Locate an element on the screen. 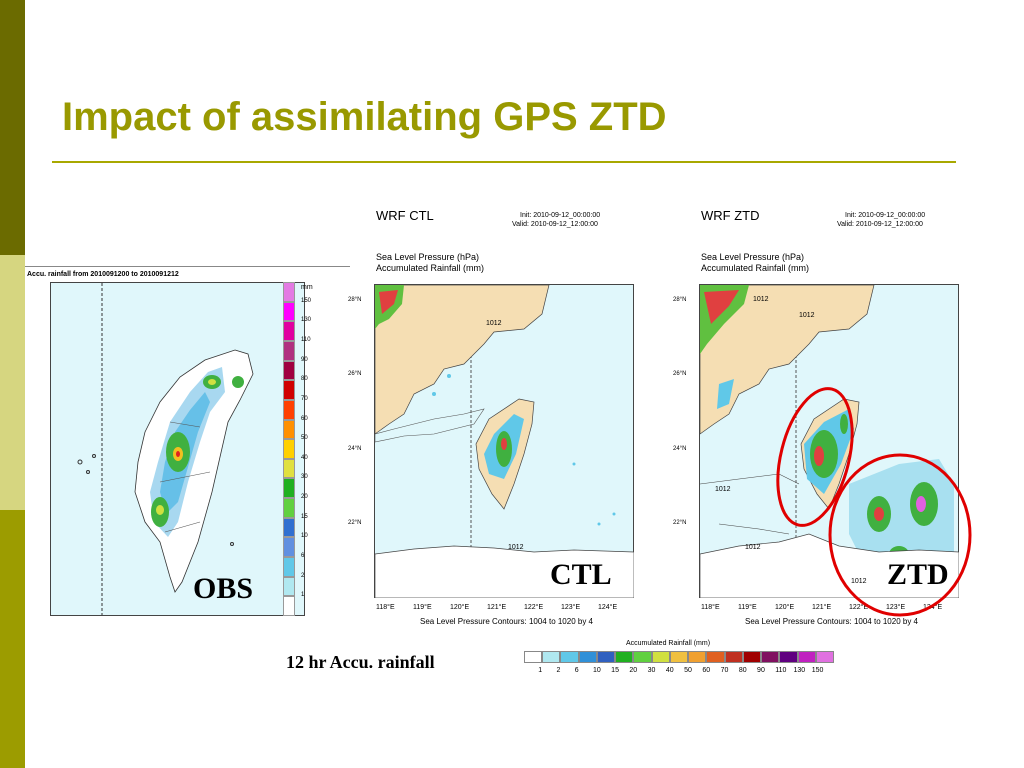 Image resolution: width=1024 pixels, height=768 pixels. ctl-lon-label: 123°E is located at coordinates (571, 607).